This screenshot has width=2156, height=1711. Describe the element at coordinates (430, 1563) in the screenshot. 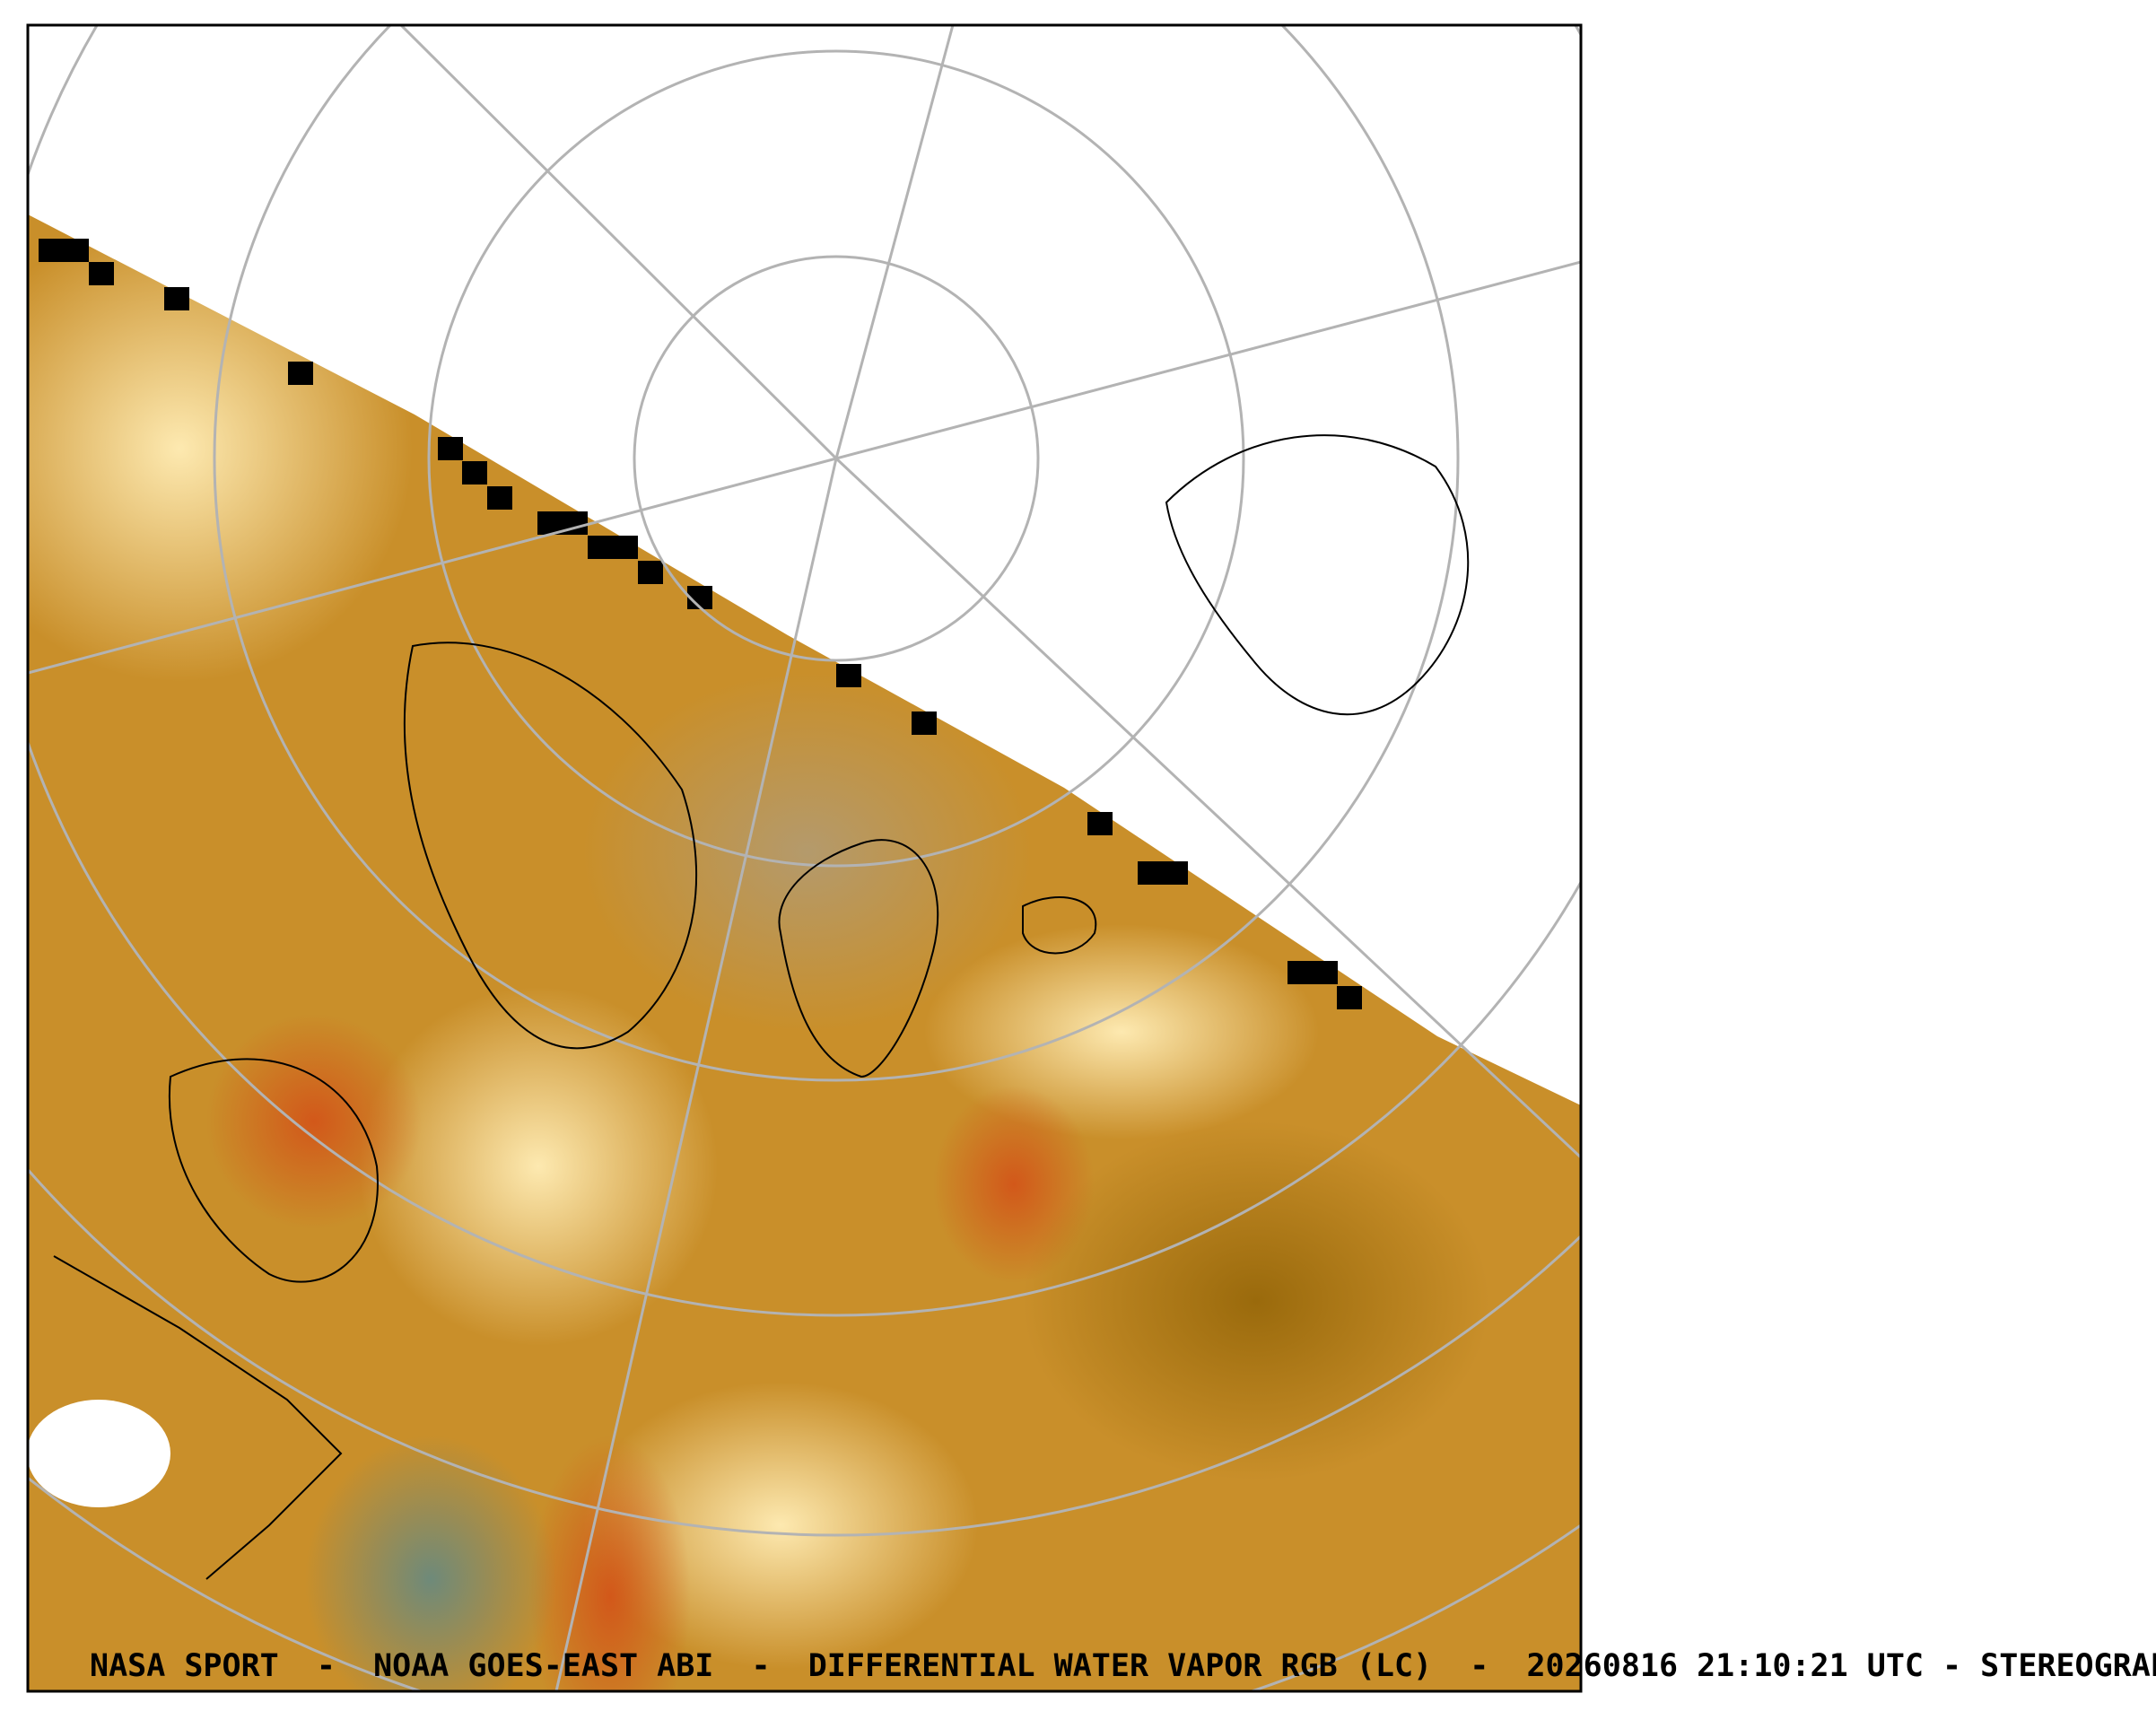

I see `cool-area` at that location.